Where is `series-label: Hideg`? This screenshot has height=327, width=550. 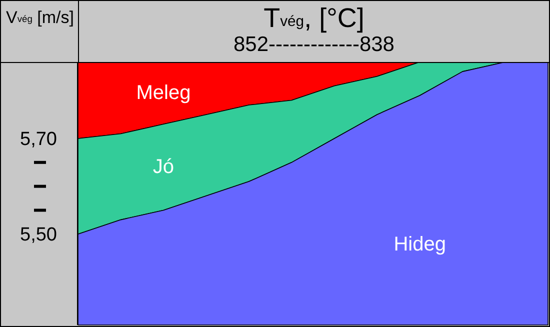
series-label: Hideg is located at coordinates (420, 245).